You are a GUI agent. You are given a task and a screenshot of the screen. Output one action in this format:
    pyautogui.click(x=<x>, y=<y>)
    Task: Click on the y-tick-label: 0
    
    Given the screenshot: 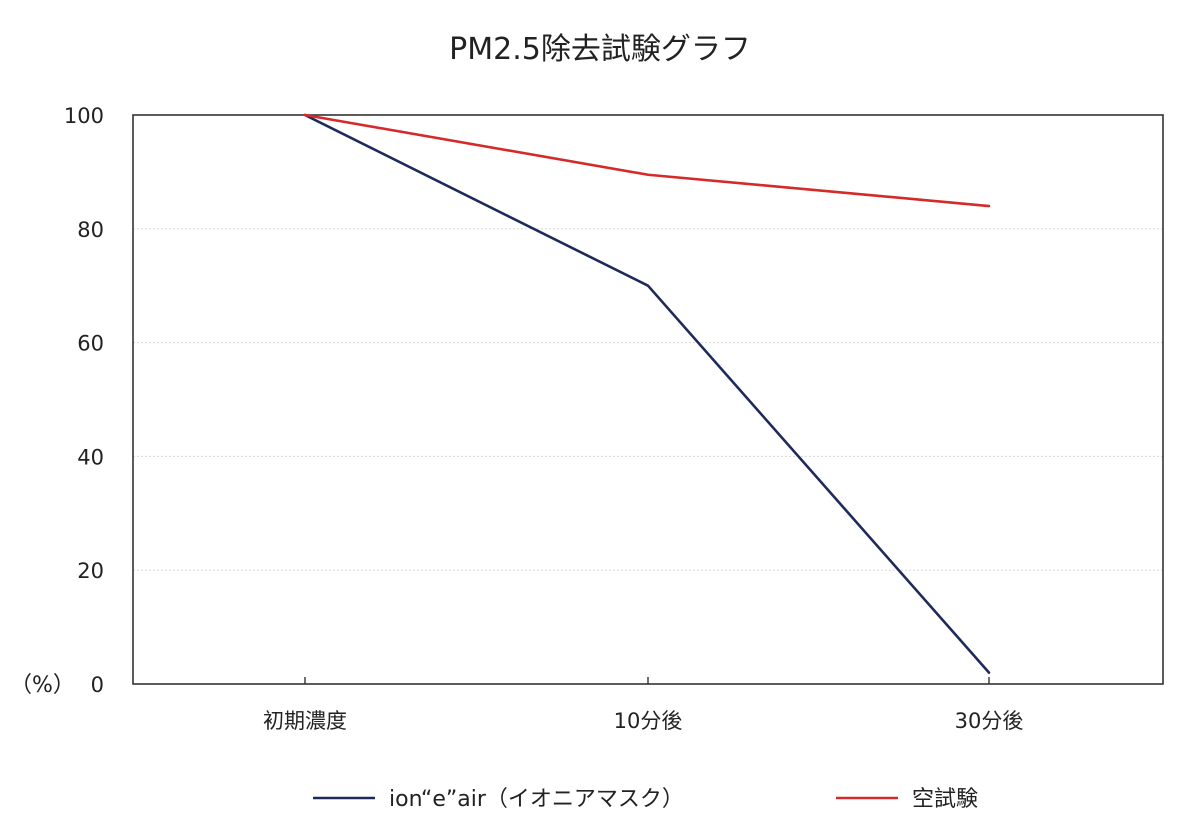 What is the action you would take?
    pyautogui.click(x=97, y=685)
    